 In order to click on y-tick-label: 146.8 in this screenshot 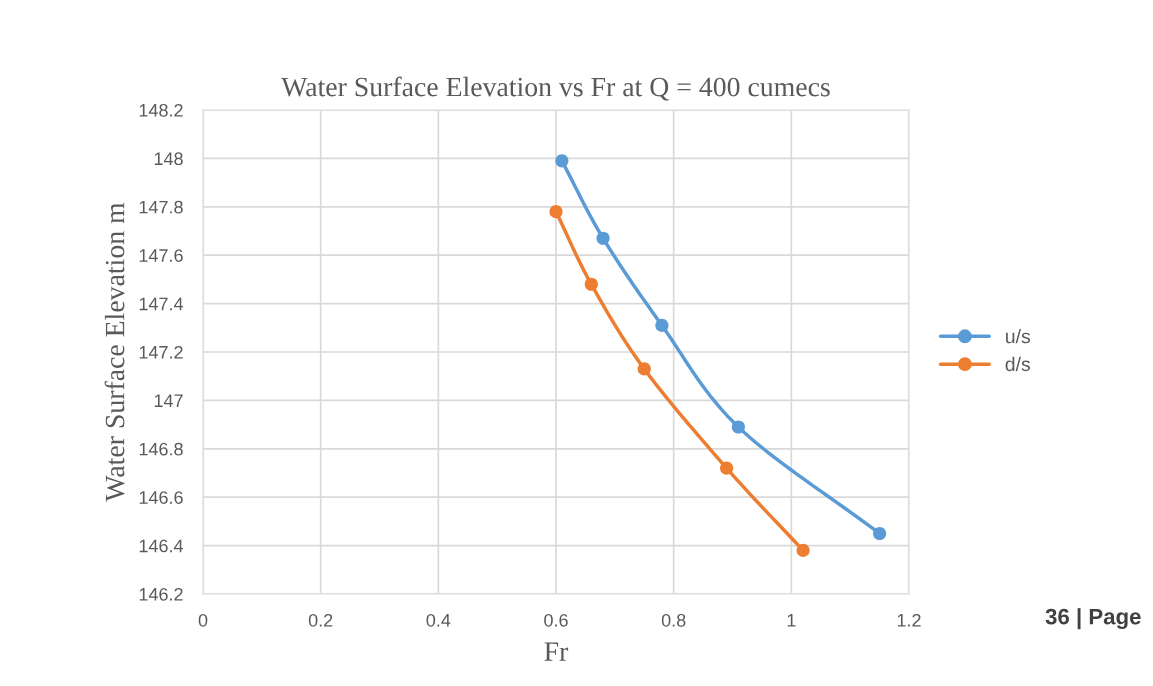, I will do `click(161, 449)`.